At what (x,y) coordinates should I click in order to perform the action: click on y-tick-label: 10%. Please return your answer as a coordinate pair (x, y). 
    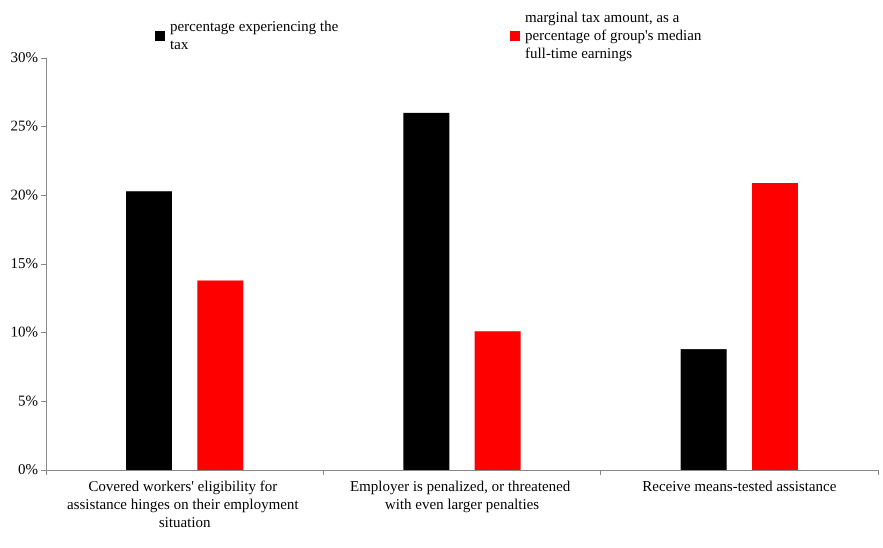
    Looking at the image, I should click on (24, 332).